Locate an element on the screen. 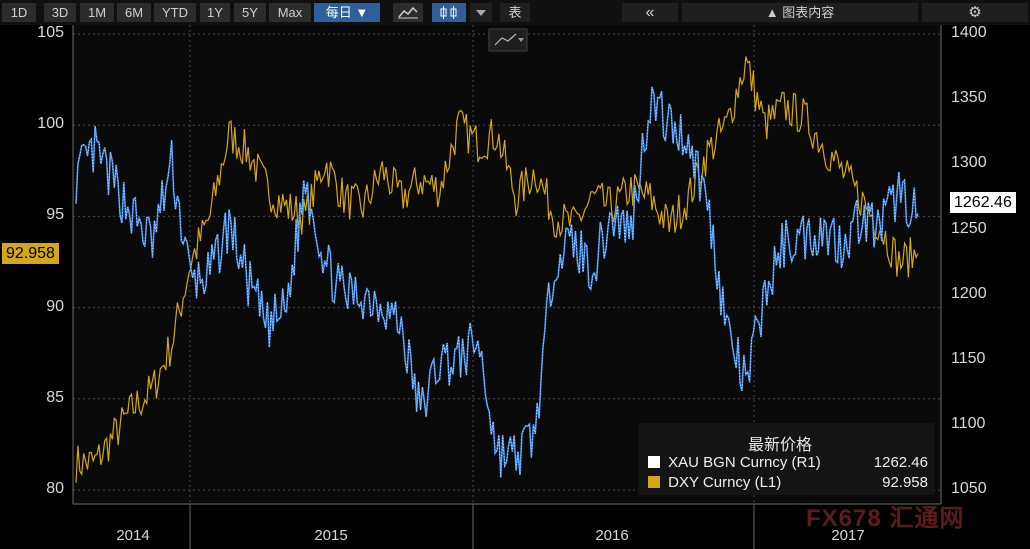  legend-entry-dxy: DXY Curncy (L1) is located at coordinates (714, 482).